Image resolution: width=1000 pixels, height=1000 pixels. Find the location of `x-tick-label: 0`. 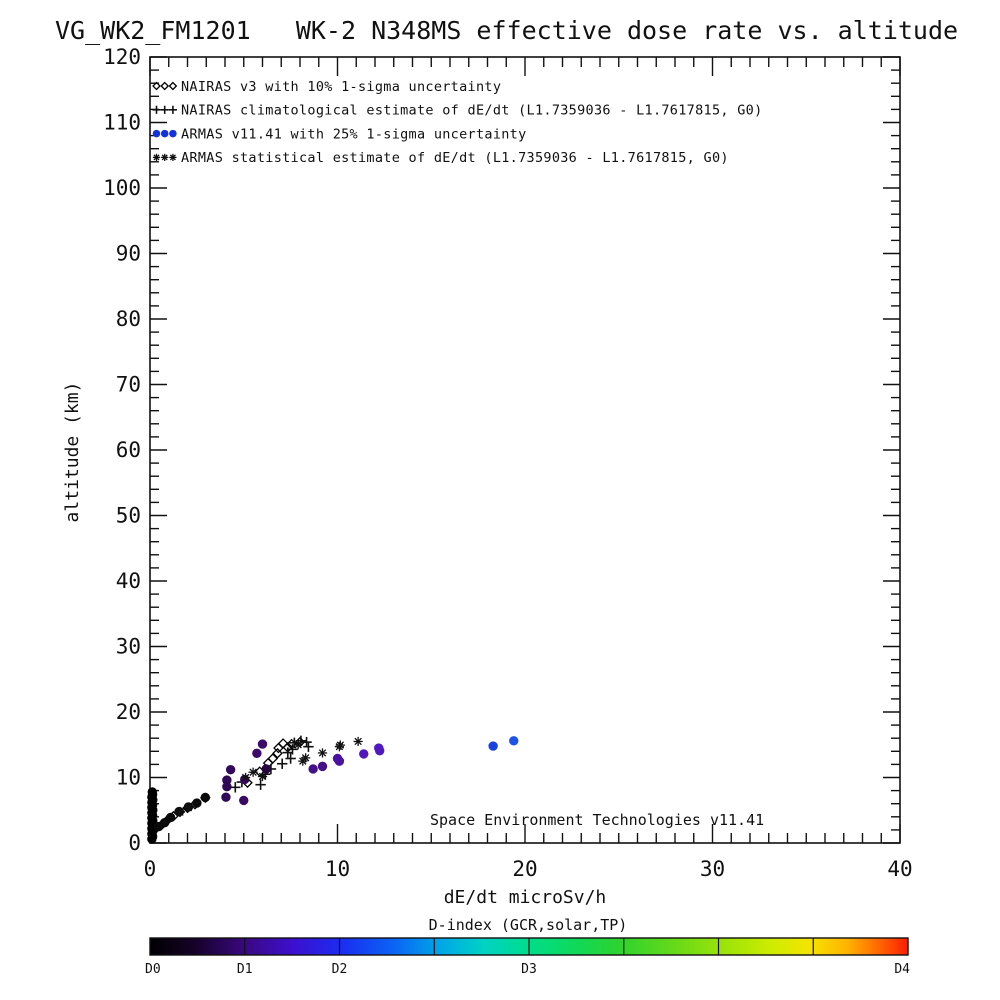

x-tick-label: 0 is located at coordinates (150, 869).